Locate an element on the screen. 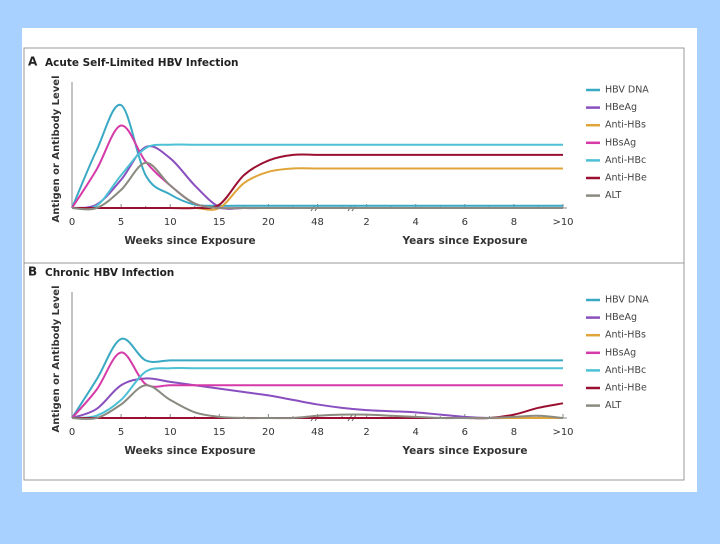  panel-letter: A is located at coordinates (33, 62).